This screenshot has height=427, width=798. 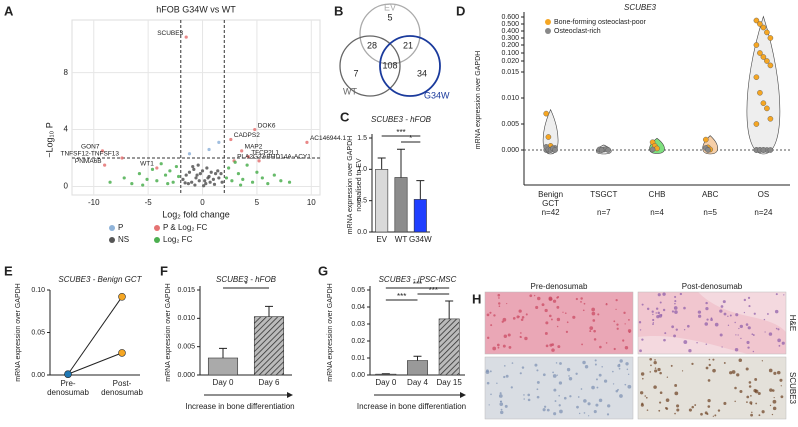 What do you see at coordinates (168, 332) in the screenshot?
I see `y-axis-label: mRNA expression over GAPDH` at bounding box center [168, 332].